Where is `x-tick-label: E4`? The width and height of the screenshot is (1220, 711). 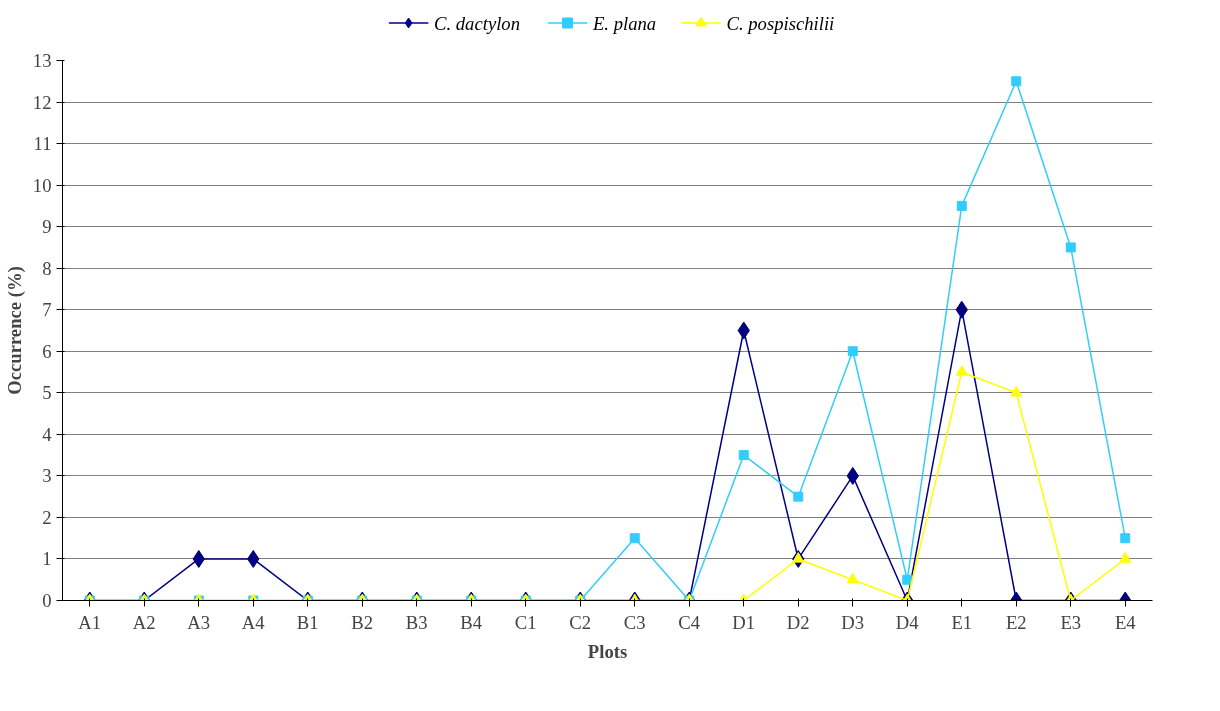
x-tick-label: E4 is located at coordinates (1125, 622).